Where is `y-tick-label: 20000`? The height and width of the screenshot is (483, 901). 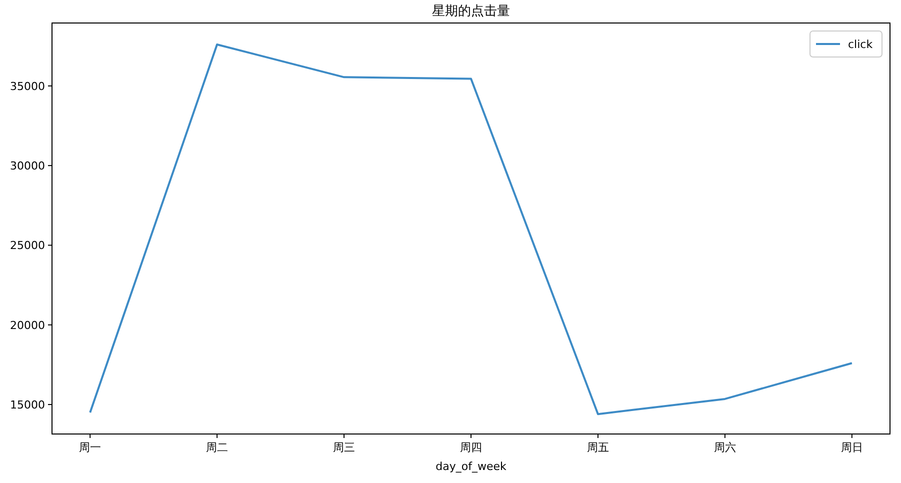
y-tick-label: 20000 is located at coordinates (27, 325).